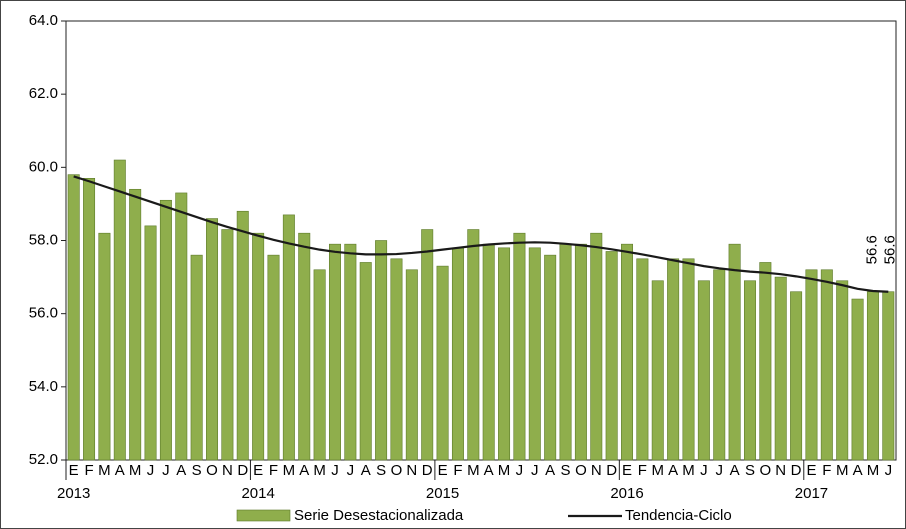  I want to click on year-label: 2013, so click(73, 493).